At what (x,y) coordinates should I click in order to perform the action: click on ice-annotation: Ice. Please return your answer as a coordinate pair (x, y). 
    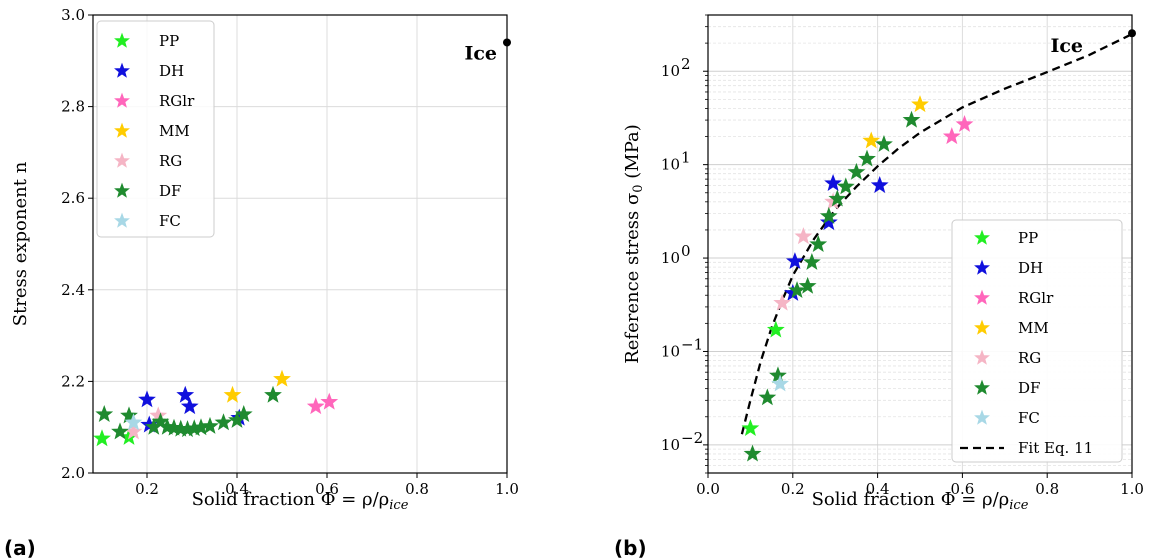
    Looking at the image, I should click on (480, 53).